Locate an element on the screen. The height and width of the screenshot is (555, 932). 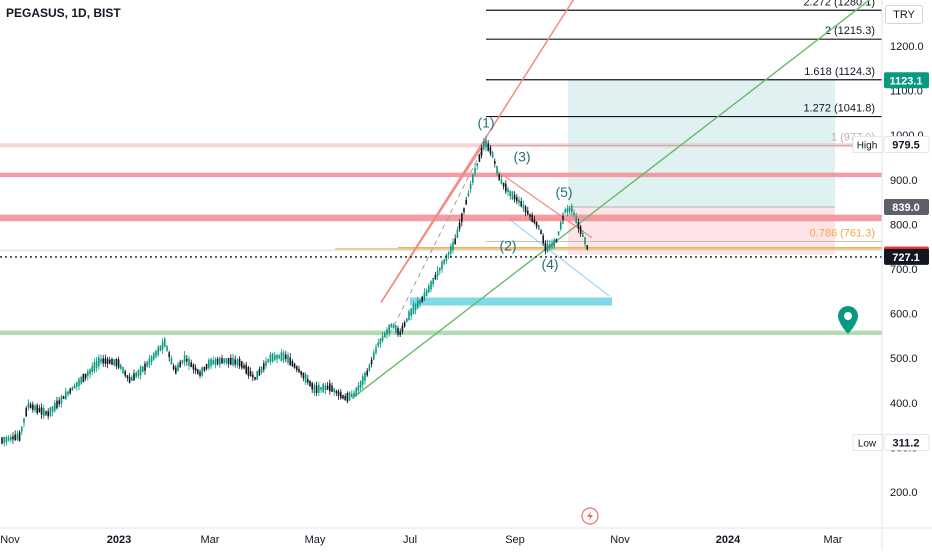
event-lightning-icon is located at coordinates (590, 516).